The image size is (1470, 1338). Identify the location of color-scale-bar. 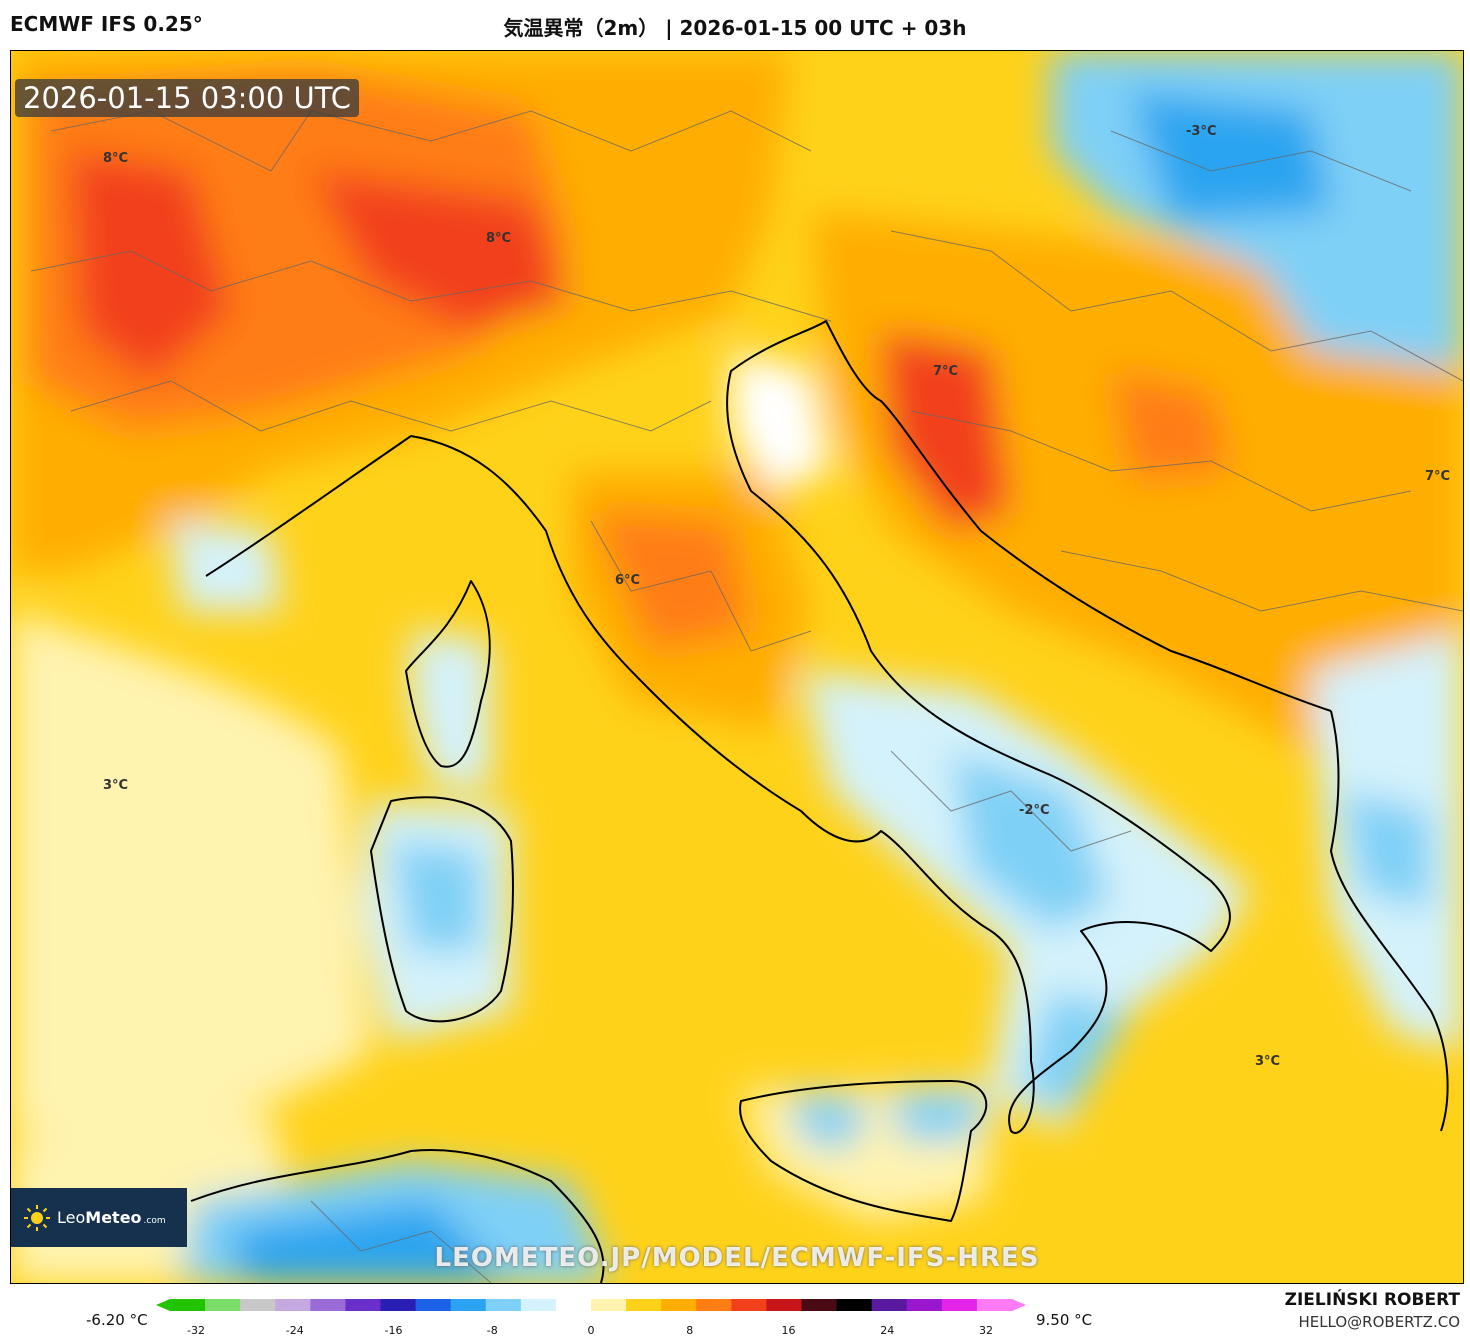
(591, 1305).